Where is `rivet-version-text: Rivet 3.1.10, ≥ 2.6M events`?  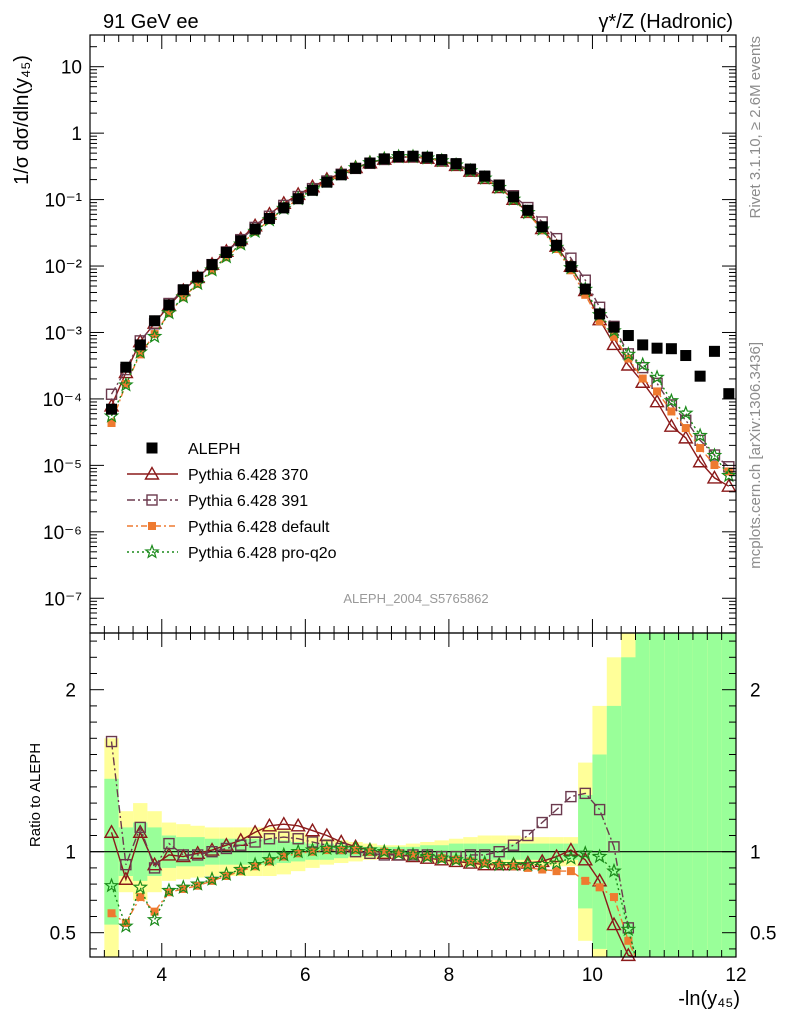
rivet-version-text: Rivet 3.1.10, ≥ 2.6M events is located at coordinates (755, 127).